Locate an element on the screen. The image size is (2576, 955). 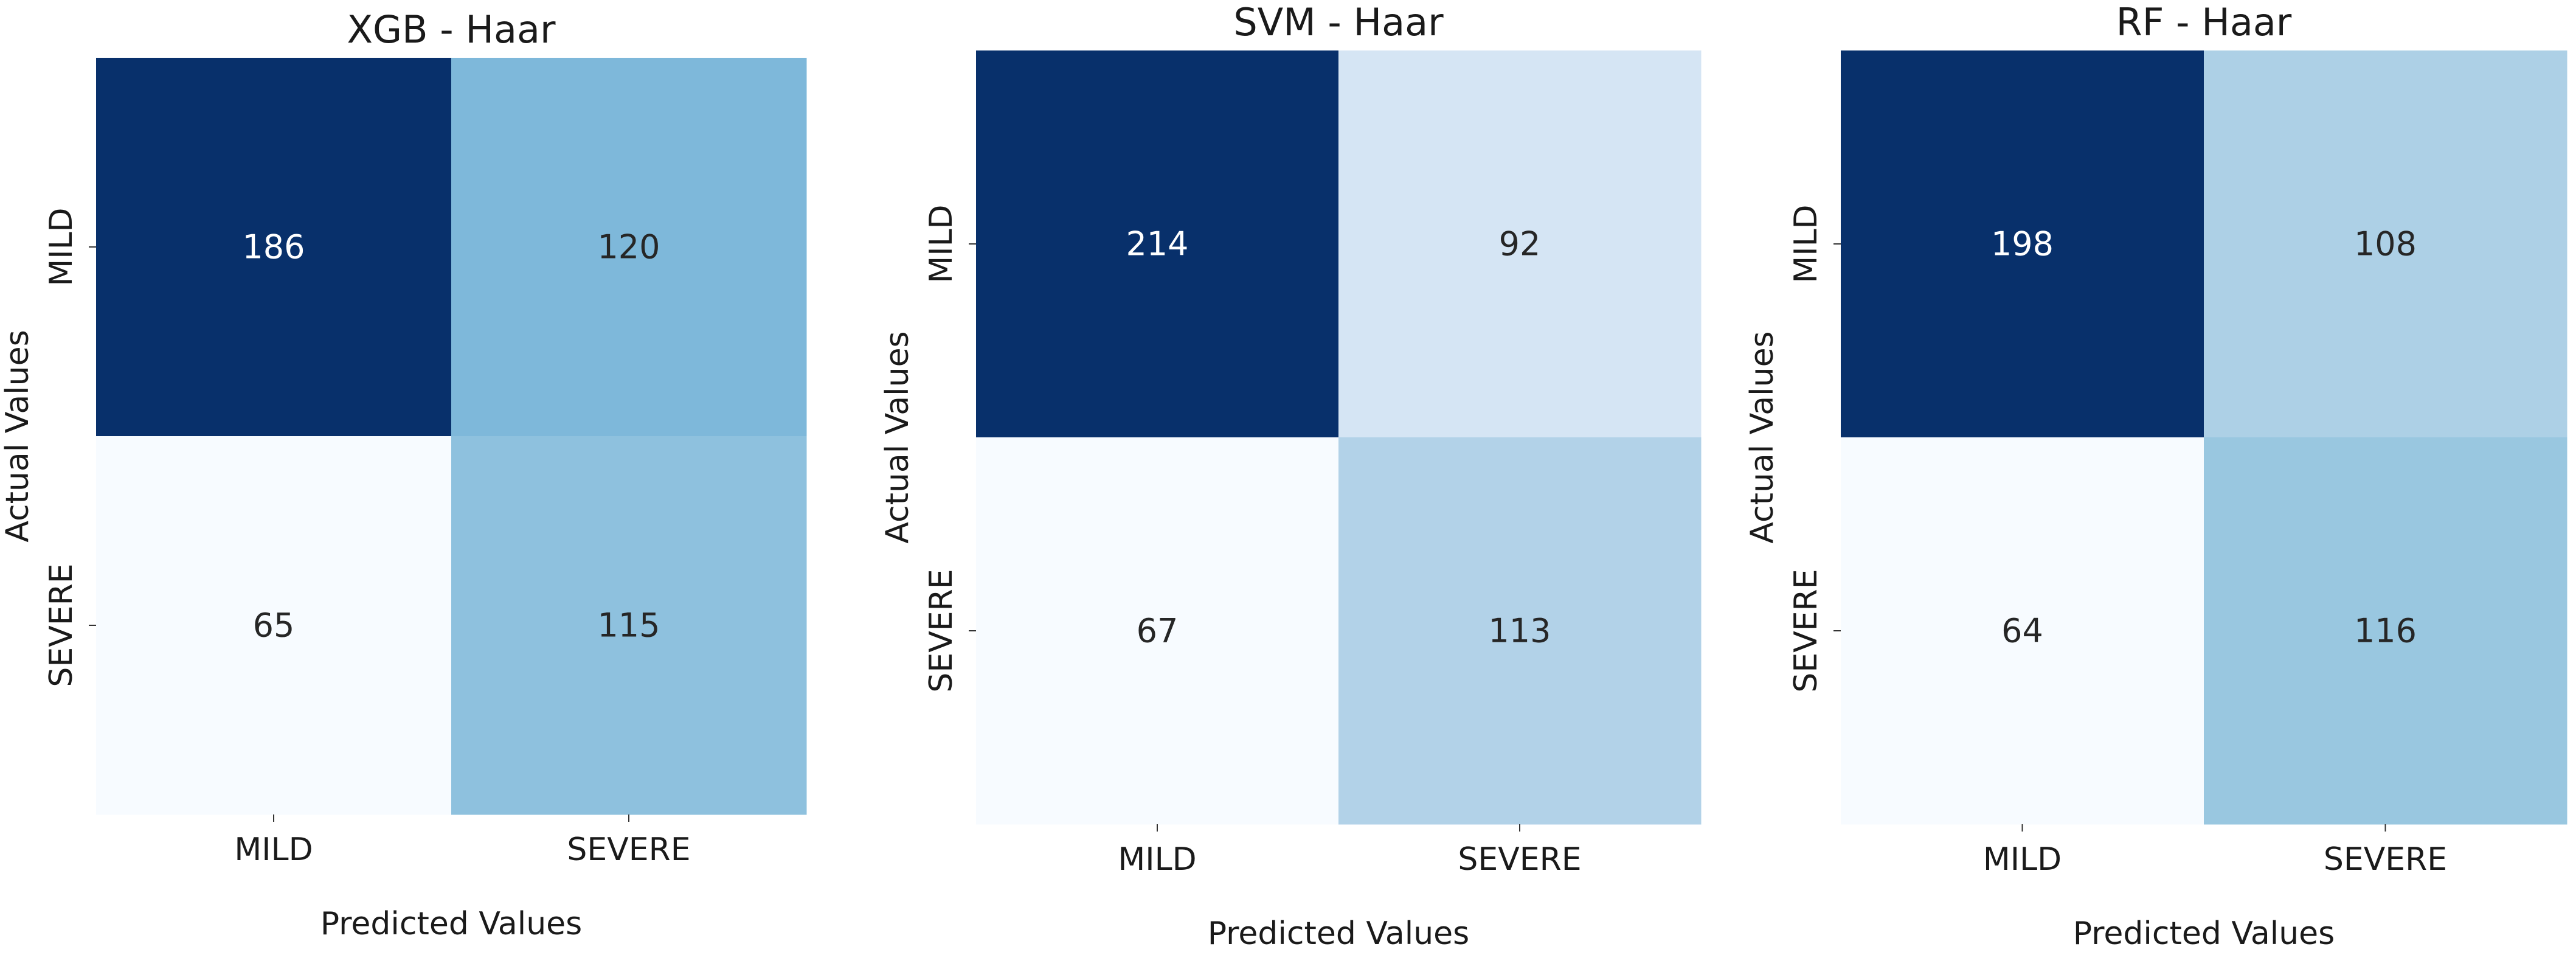
cell-value-label: 113 is located at coordinates (1519, 631).